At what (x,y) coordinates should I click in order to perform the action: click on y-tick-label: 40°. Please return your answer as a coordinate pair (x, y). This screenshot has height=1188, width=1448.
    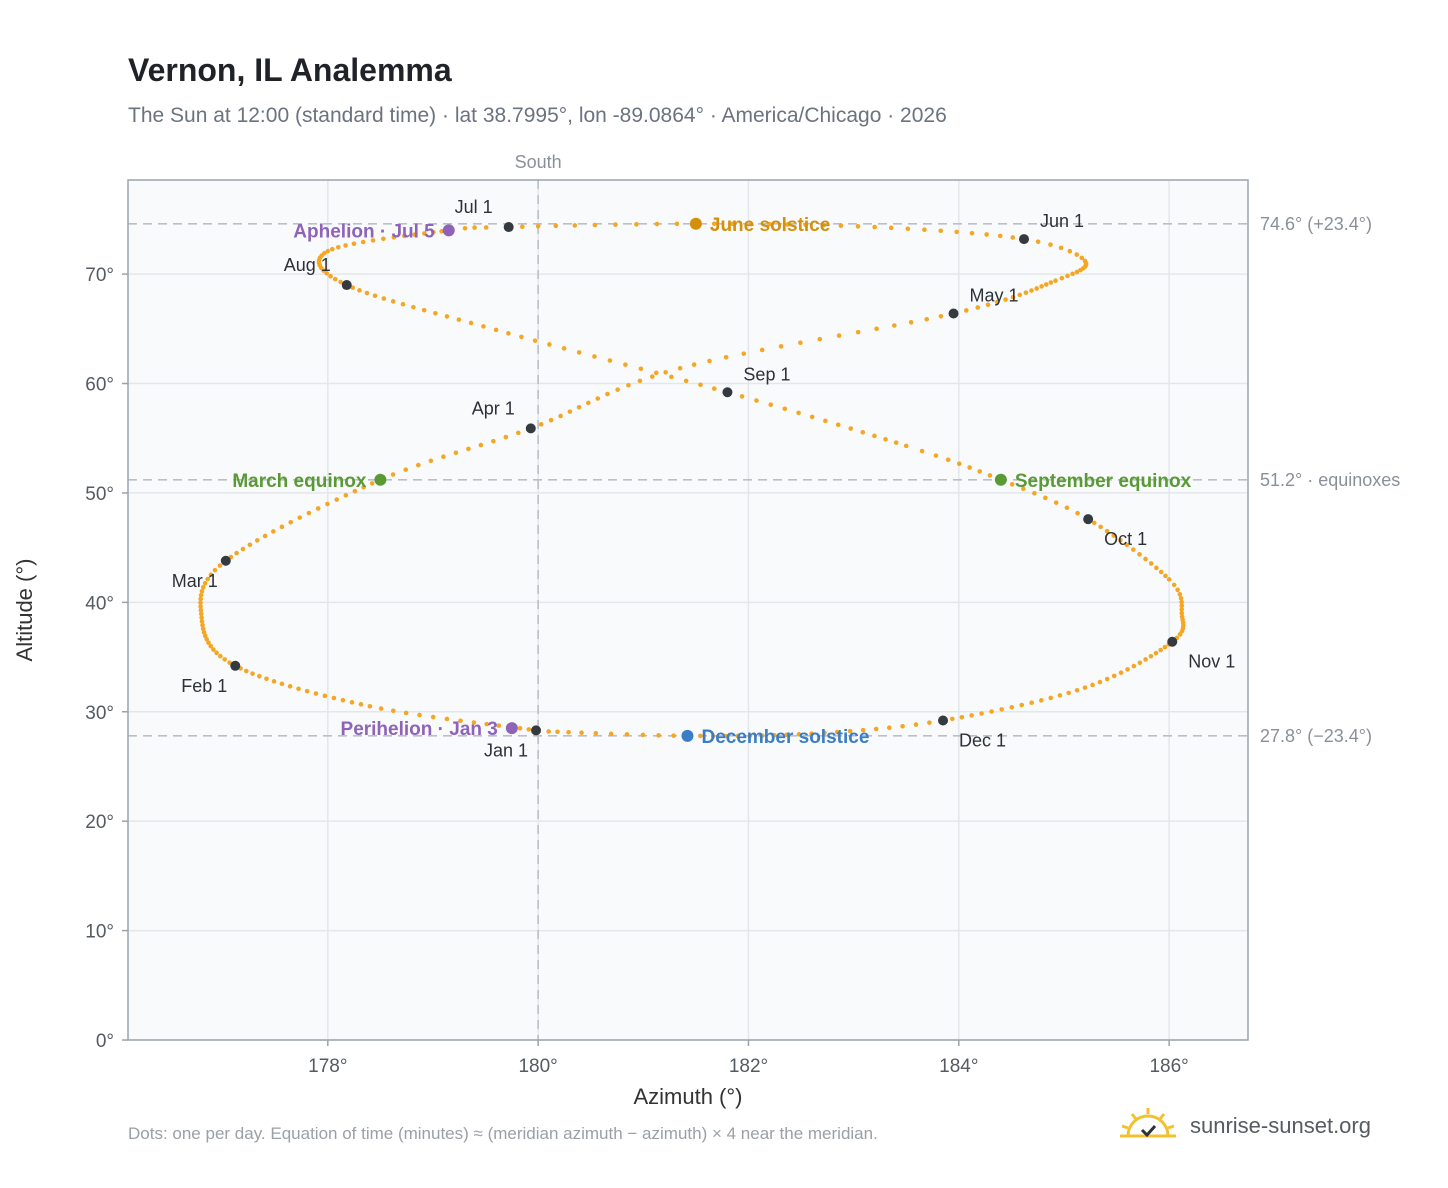
    Looking at the image, I should click on (99, 603).